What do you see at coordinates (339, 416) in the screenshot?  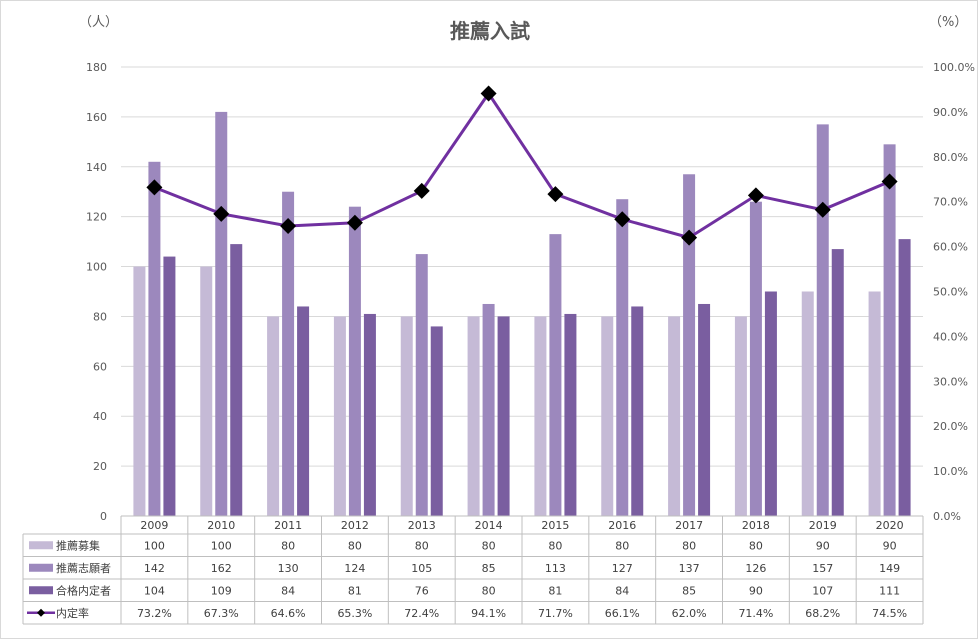 I see `bar-推薦募集-2012` at bounding box center [339, 416].